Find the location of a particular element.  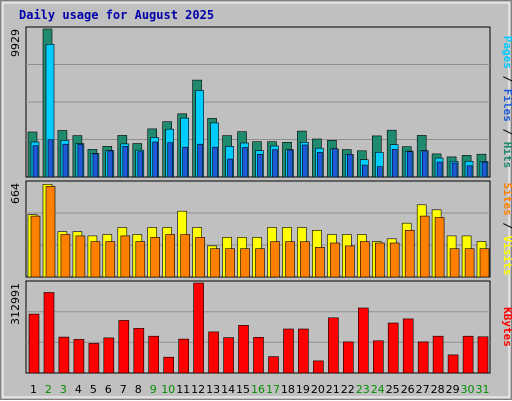

x-tick-day-23: 23 is located at coordinates (363, 389).